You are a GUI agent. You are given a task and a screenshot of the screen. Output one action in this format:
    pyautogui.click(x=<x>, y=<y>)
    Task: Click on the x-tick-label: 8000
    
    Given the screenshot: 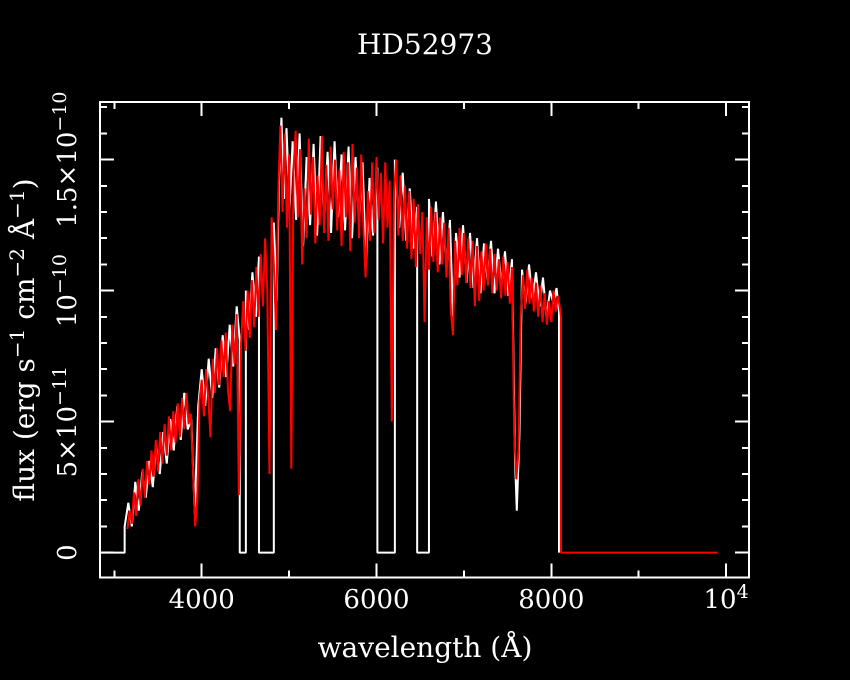 What is the action you would take?
    pyautogui.click(x=551, y=600)
    